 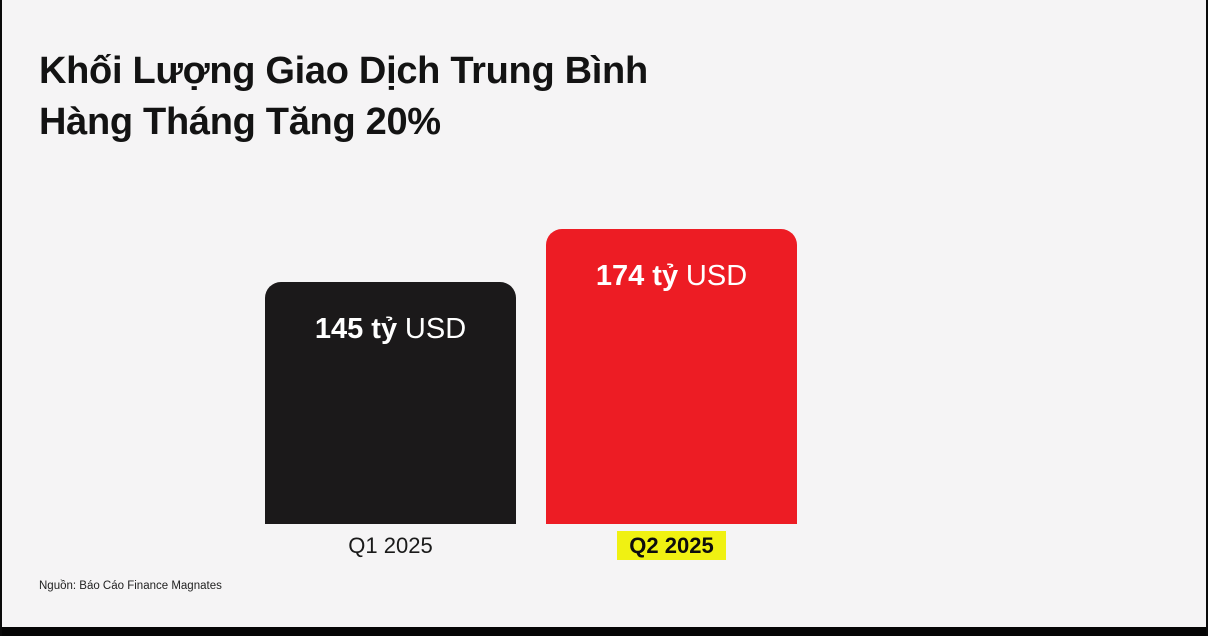 I want to click on bar-q1-2025: 145 tỷ USD, so click(x=390, y=403).